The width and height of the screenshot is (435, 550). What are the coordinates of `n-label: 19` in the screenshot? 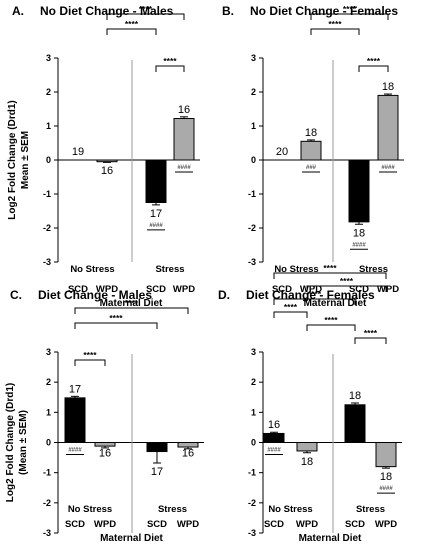 It's located at (78, 152).